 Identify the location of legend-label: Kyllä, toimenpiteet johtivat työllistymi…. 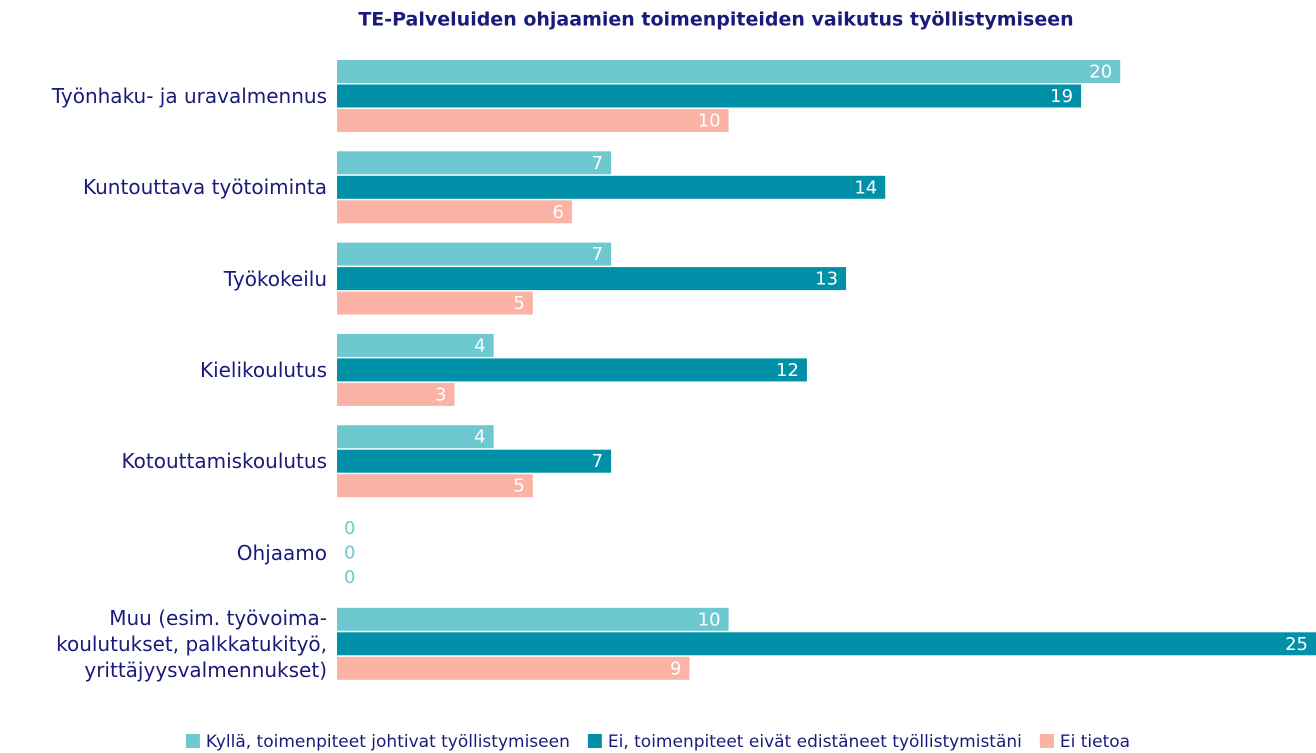
(388, 742).